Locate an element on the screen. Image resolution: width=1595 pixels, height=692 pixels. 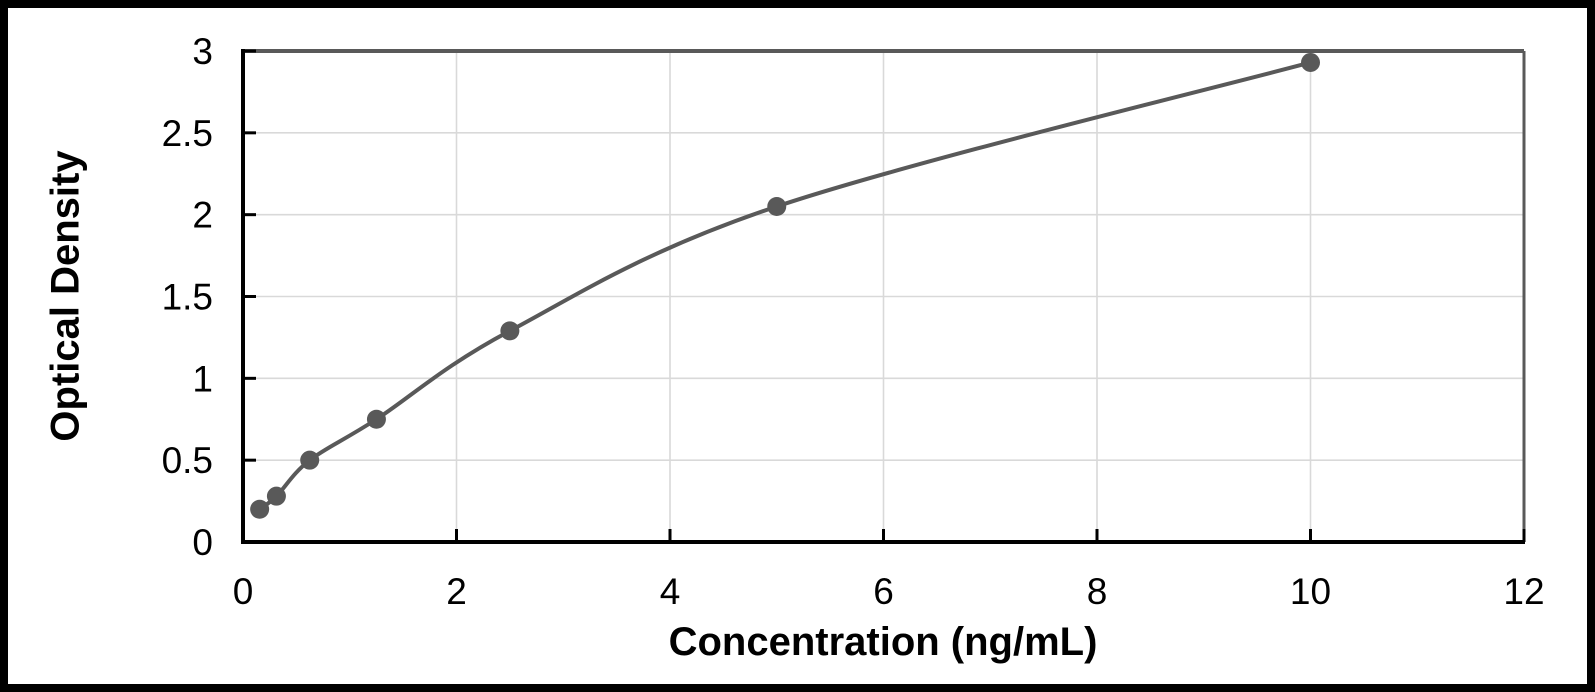
y-tick-label: 0 is located at coordinates (202, 542).